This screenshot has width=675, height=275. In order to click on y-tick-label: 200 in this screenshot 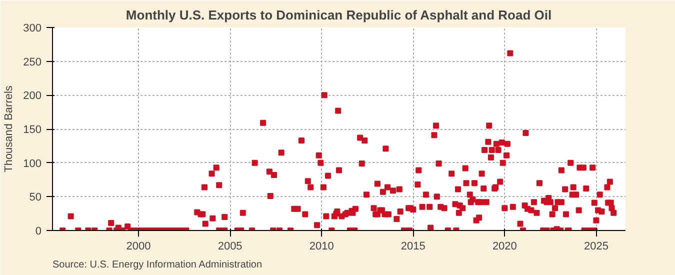, I will do `click(32, 96)`.